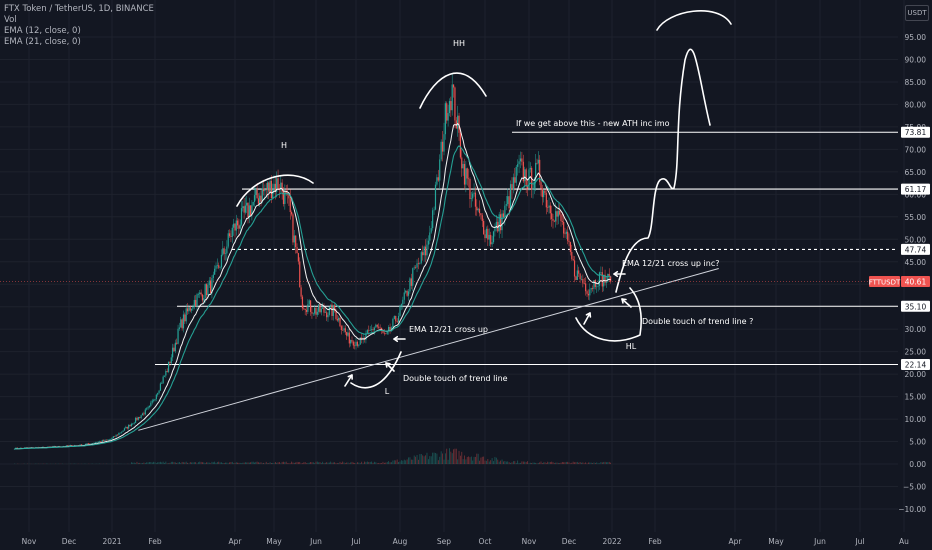 The width and height of the screenshot is (932, 550). Describe the element at coordinates (313, 456) in the screenshot. I see `volume-bars` at that location.